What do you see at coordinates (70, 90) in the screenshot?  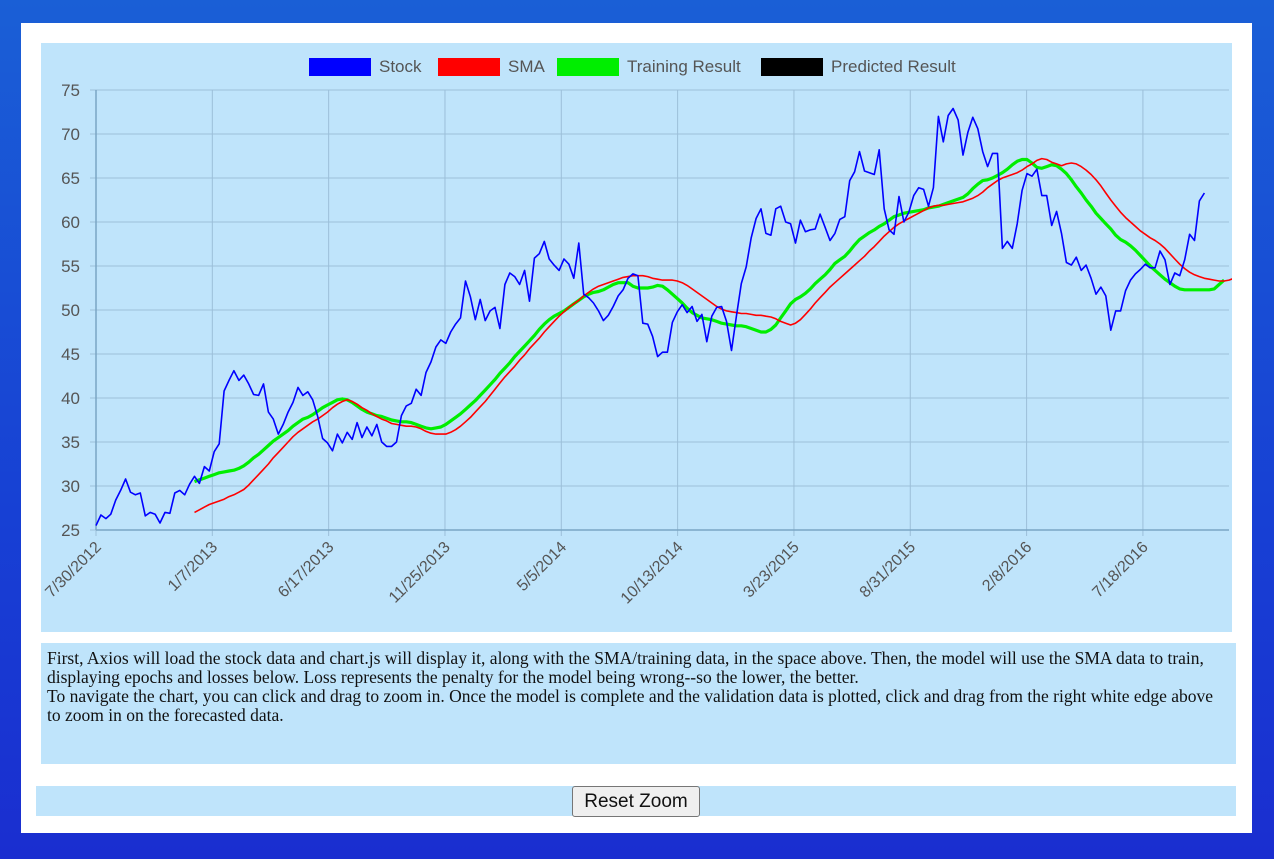 I see `y-tick-label: 75` at bounding box center [70, 90].